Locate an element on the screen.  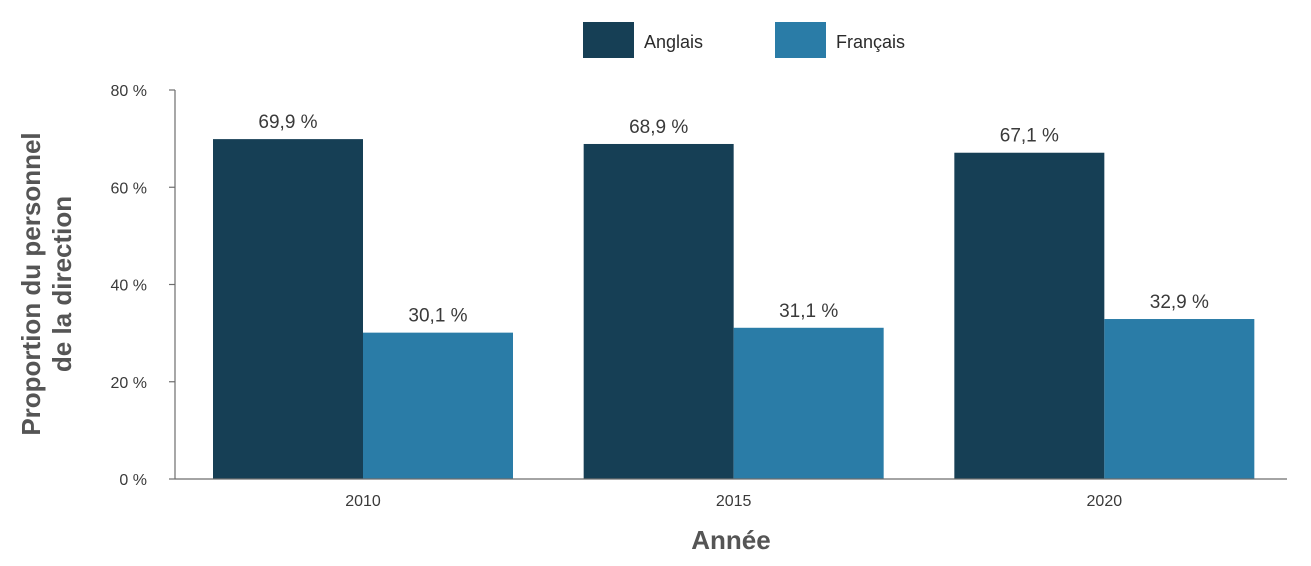
legend-label-2: Français is located at coordinates (870, 42).